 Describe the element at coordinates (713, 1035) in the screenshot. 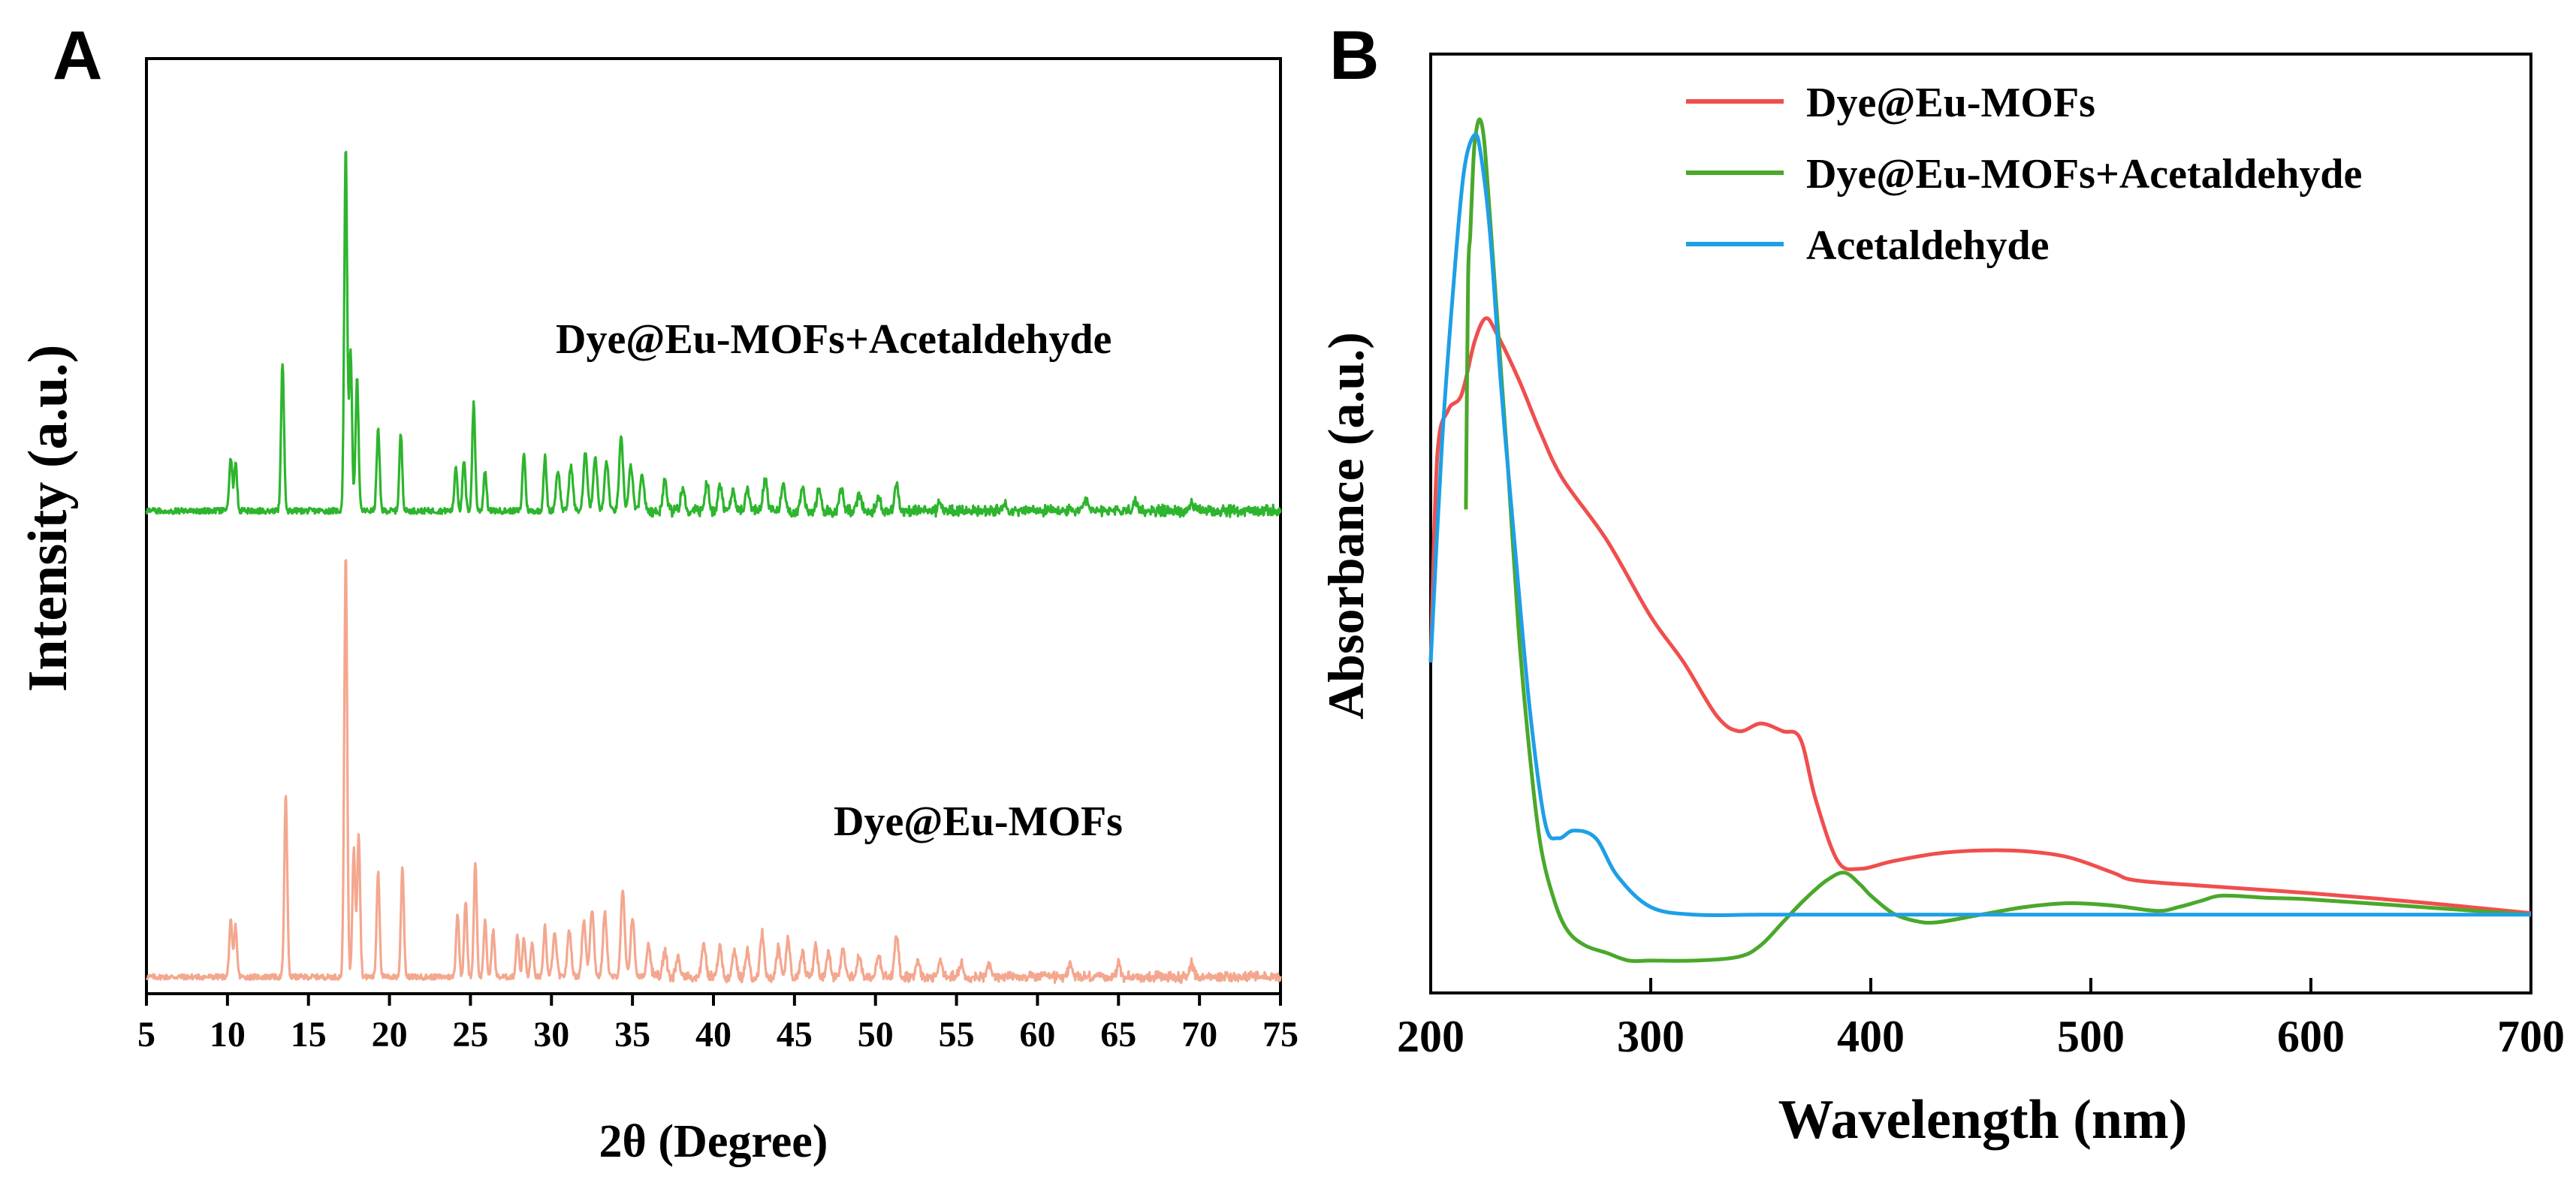

I see `x-tick-label: 40` at that location.